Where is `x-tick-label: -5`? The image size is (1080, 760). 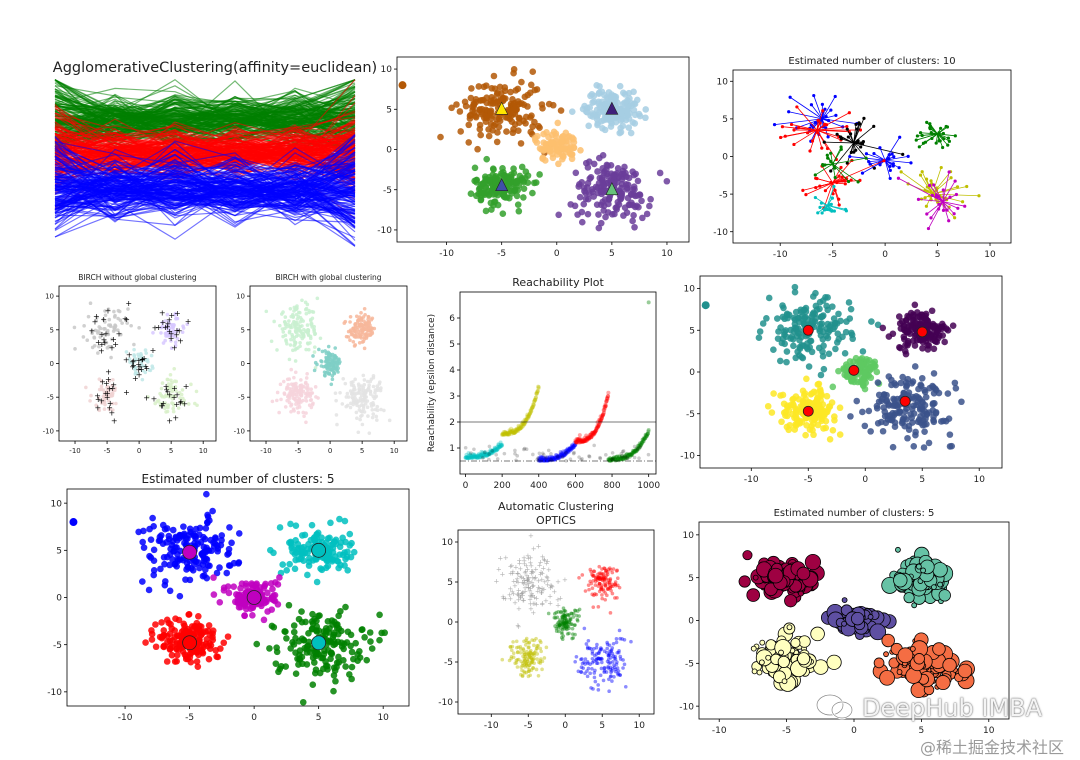
x-tick-label: -5 is located at coordinates (832, 255).